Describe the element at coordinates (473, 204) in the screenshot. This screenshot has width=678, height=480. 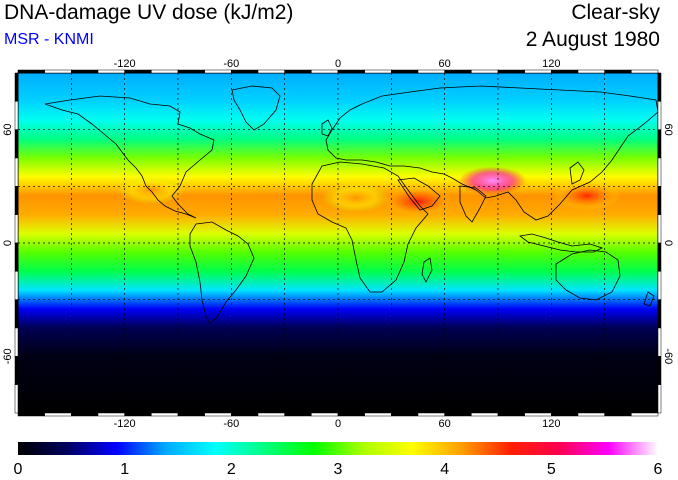
I see `india-coastline` at that location.